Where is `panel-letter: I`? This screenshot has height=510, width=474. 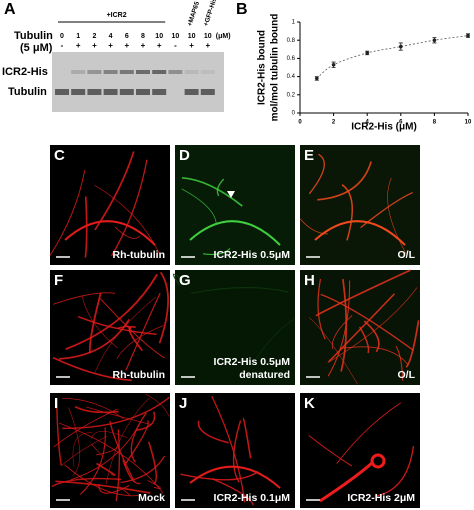 panel-letter: I is located at coordinates (56, 403).